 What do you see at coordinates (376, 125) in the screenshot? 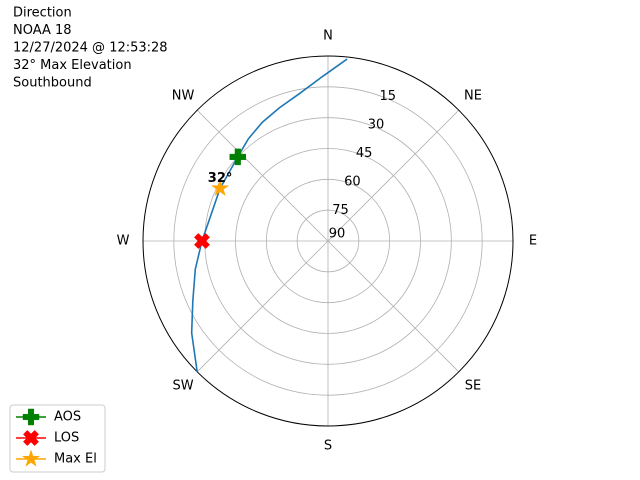
I see `r-tick-label: 30` at bounding box center [376, 125].